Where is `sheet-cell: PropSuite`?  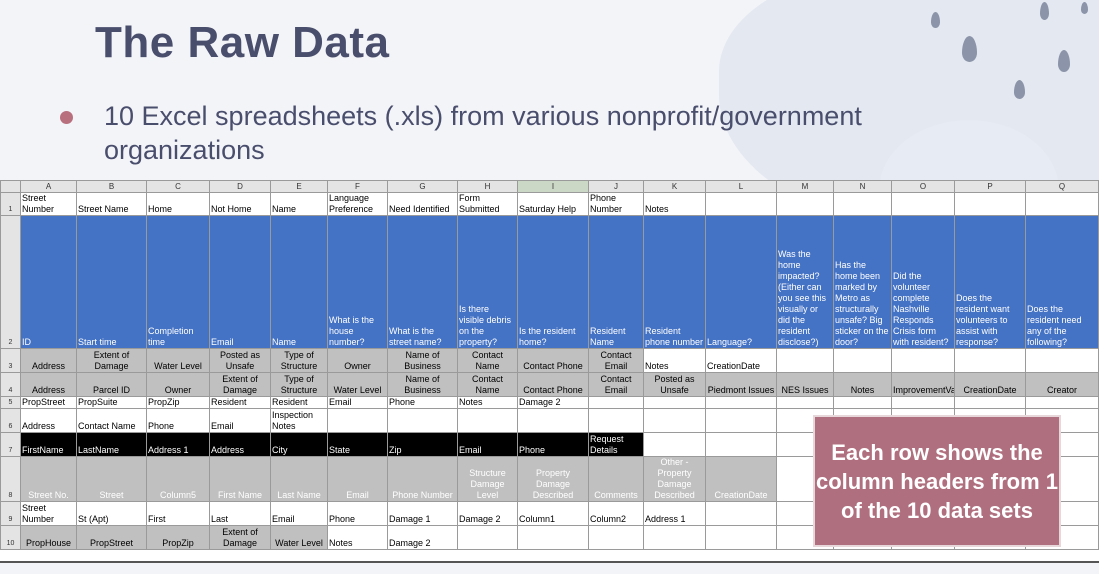
sheet-cell: PropSuite is located at coordinates (111, 402).